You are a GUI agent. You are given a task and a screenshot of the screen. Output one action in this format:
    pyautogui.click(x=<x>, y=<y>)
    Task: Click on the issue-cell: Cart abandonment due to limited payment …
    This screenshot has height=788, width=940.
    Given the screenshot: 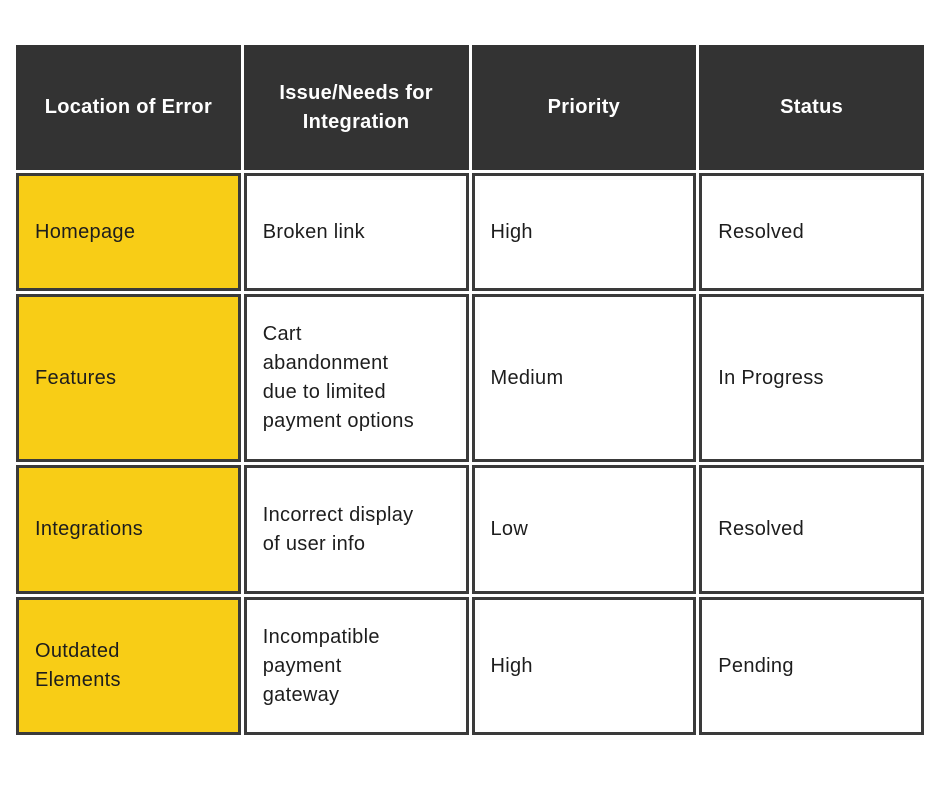 What is the action you would take?
    pyautogui.click(x=356, y=378)
    